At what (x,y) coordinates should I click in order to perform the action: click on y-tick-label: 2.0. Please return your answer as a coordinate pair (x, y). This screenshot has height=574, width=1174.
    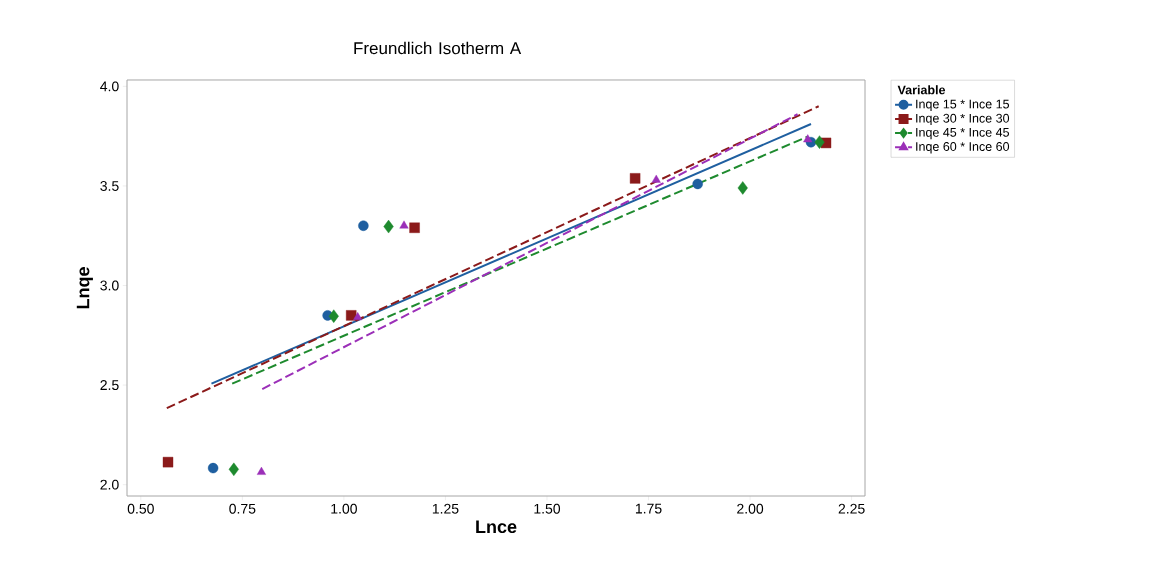
    Looking at the image, I should click on (109, 484).